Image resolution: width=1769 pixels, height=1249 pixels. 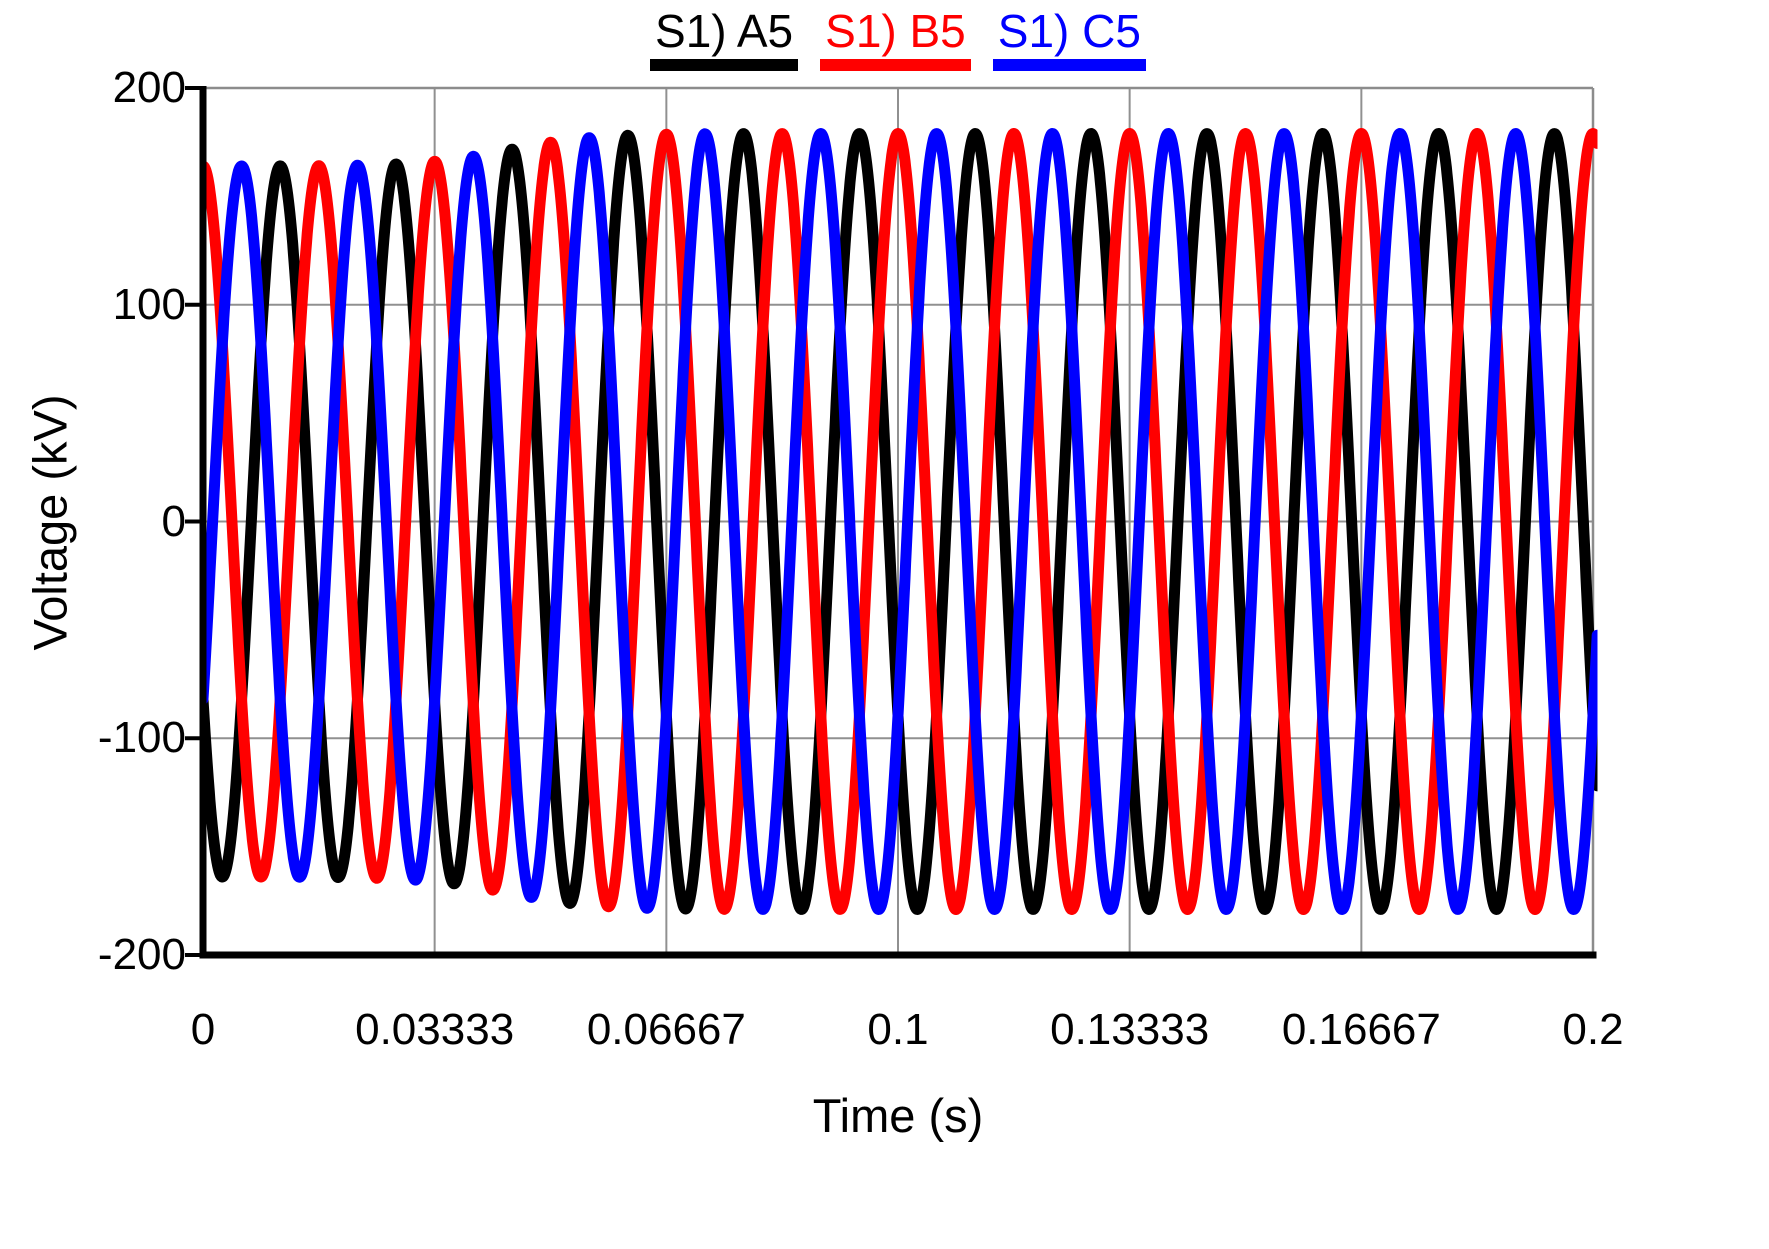 I want to click on legend-label: S1) B5, so click(x=895, y=31).